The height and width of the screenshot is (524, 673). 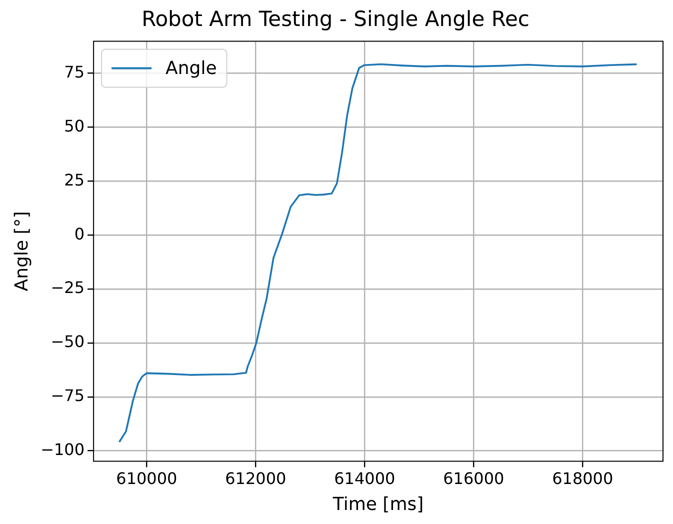 What do you see at coordinates (67, 342) in the screenshot?
I see `y-tick-label: −50` at bounding box center [67, 342].